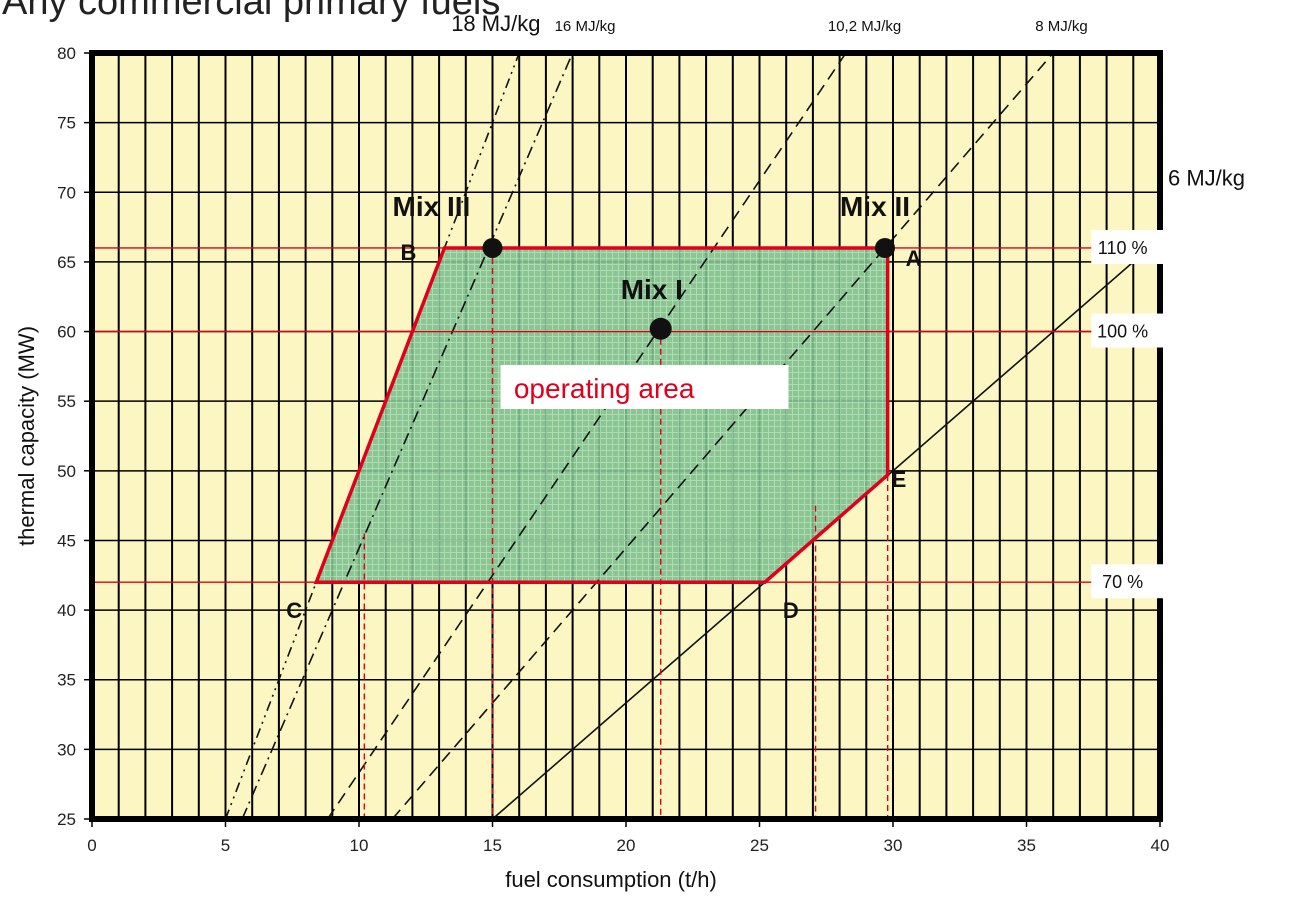  I want to click on y-tick-label: 30, so click(66, 749).